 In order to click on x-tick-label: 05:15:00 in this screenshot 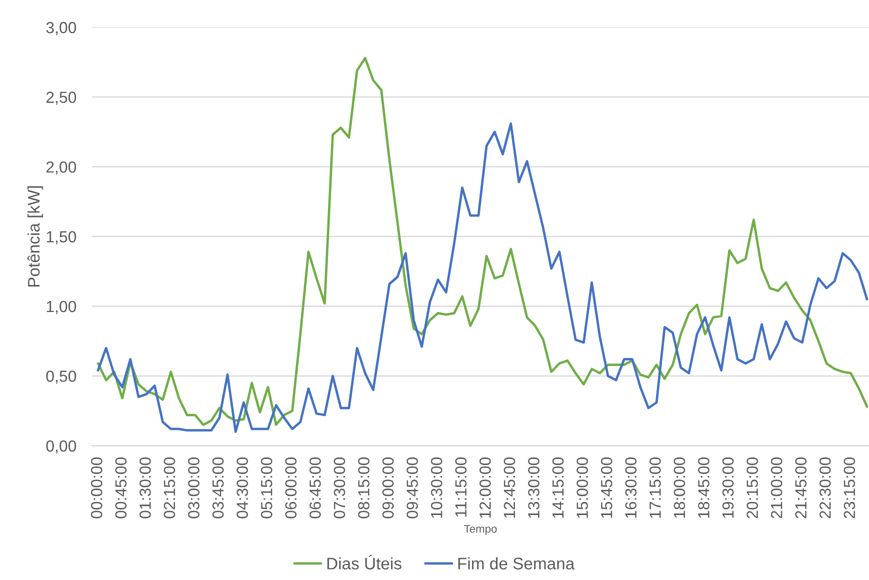, I will do `click(266, 487)`.